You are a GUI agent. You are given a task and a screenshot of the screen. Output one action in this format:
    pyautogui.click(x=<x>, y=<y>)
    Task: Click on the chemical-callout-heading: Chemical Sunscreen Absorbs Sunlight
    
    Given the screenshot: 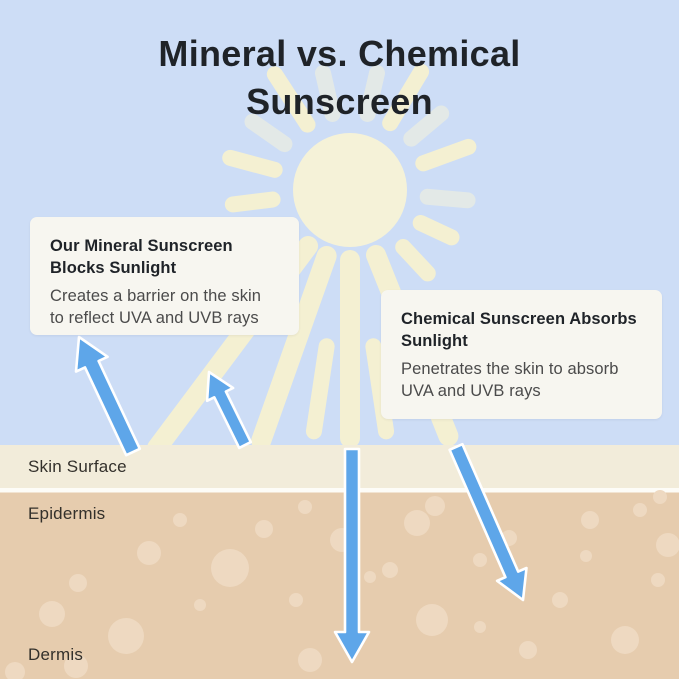 What is the action you would take?
    pyautogui.click(x=519, y=330)
    